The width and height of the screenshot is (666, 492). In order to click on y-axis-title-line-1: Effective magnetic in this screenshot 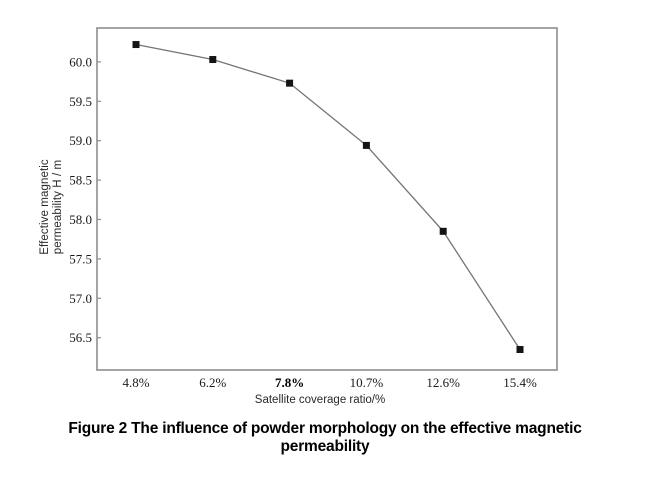, I will do `click(45, 207)`.